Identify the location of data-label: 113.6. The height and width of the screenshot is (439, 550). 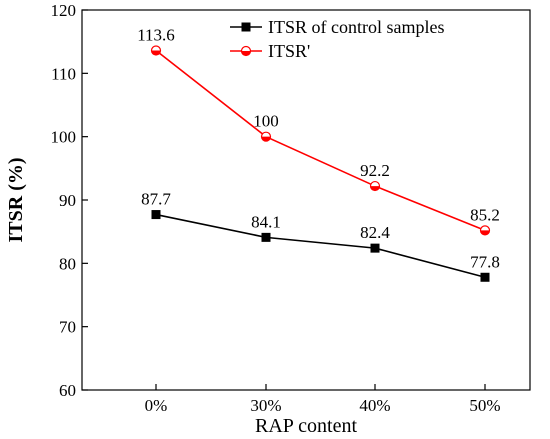
(156, 35).